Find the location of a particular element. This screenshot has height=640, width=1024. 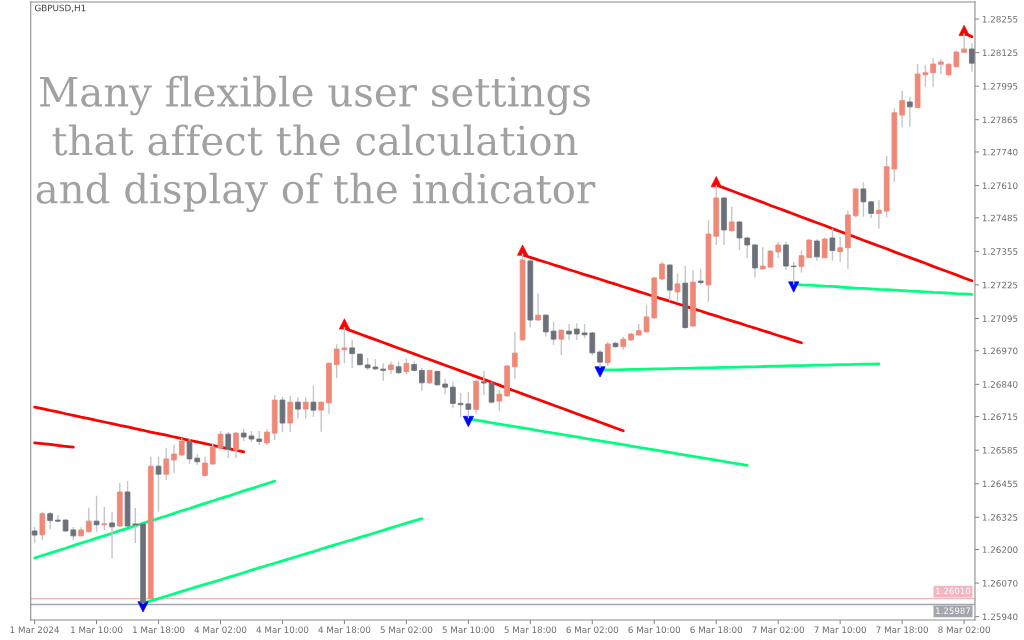

x-tick-label: 5 Mar 10:00 is located at coordinates (468, 630).